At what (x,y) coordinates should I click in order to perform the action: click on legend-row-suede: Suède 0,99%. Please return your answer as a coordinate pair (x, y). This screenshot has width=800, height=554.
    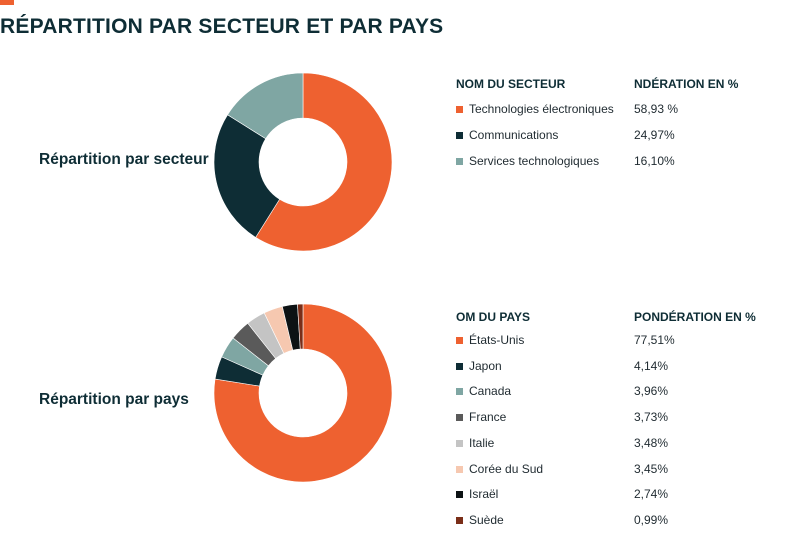
    Looking at the image, I should click on (606, 522).